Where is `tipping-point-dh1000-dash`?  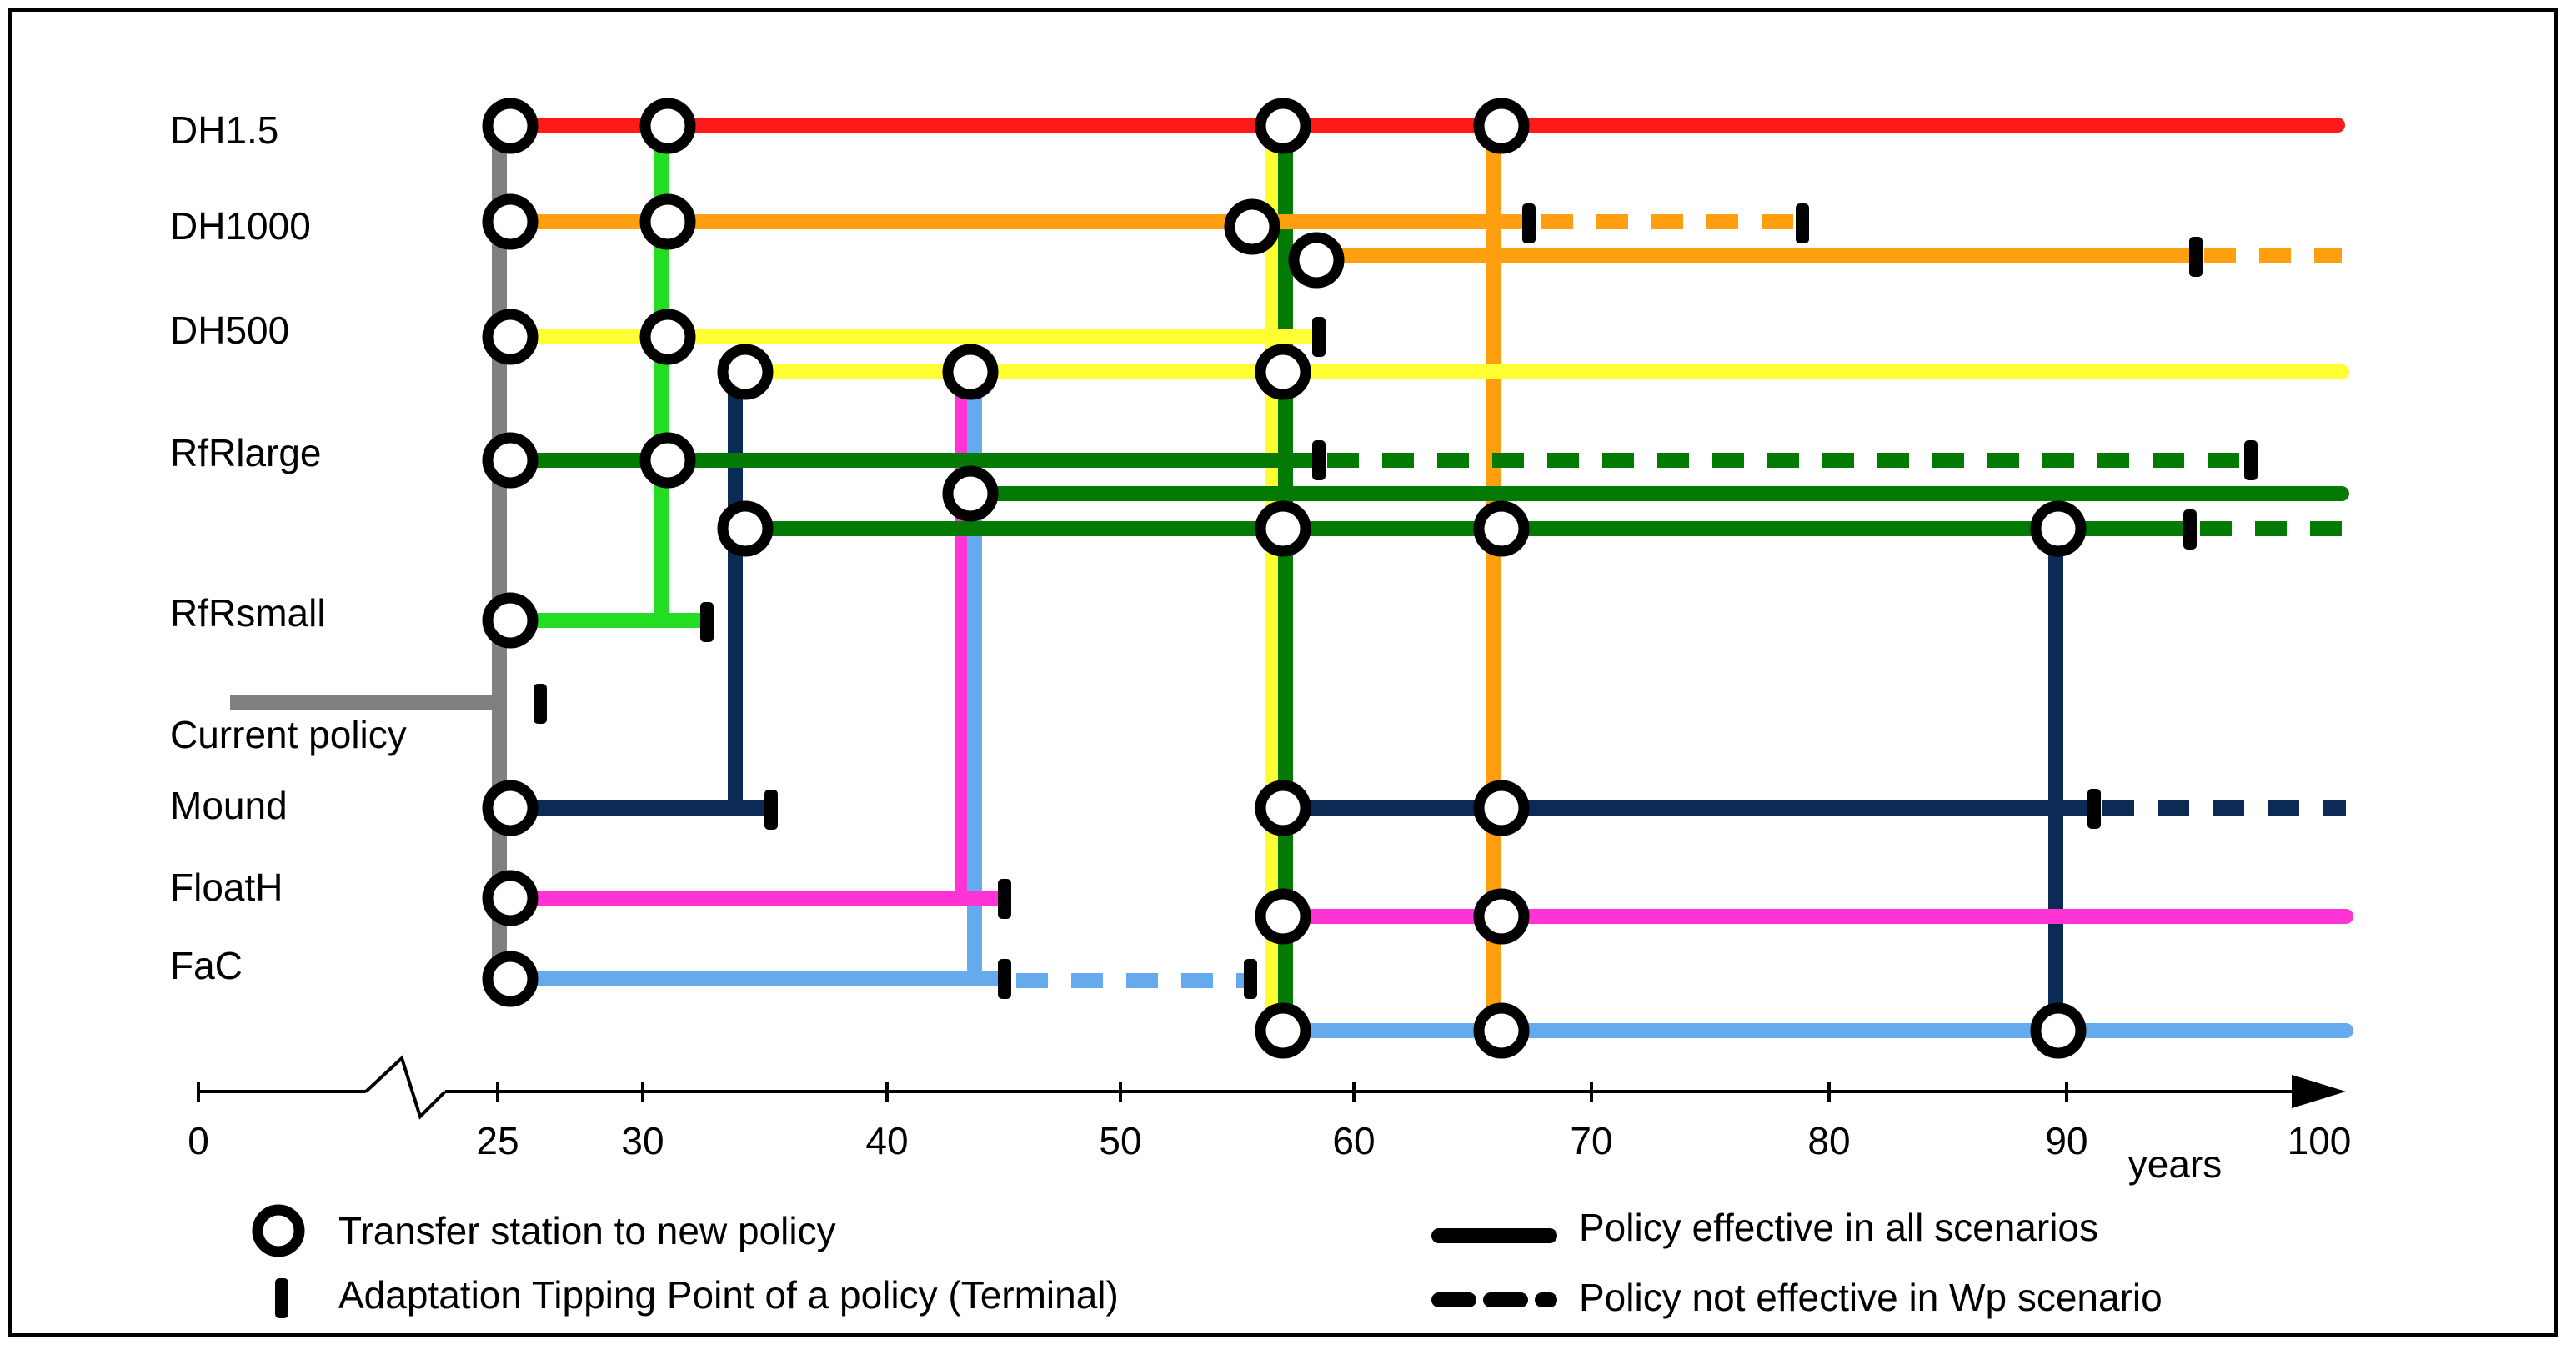
tipping-point-dh1000-dash is located at coordinates (1802, 223).